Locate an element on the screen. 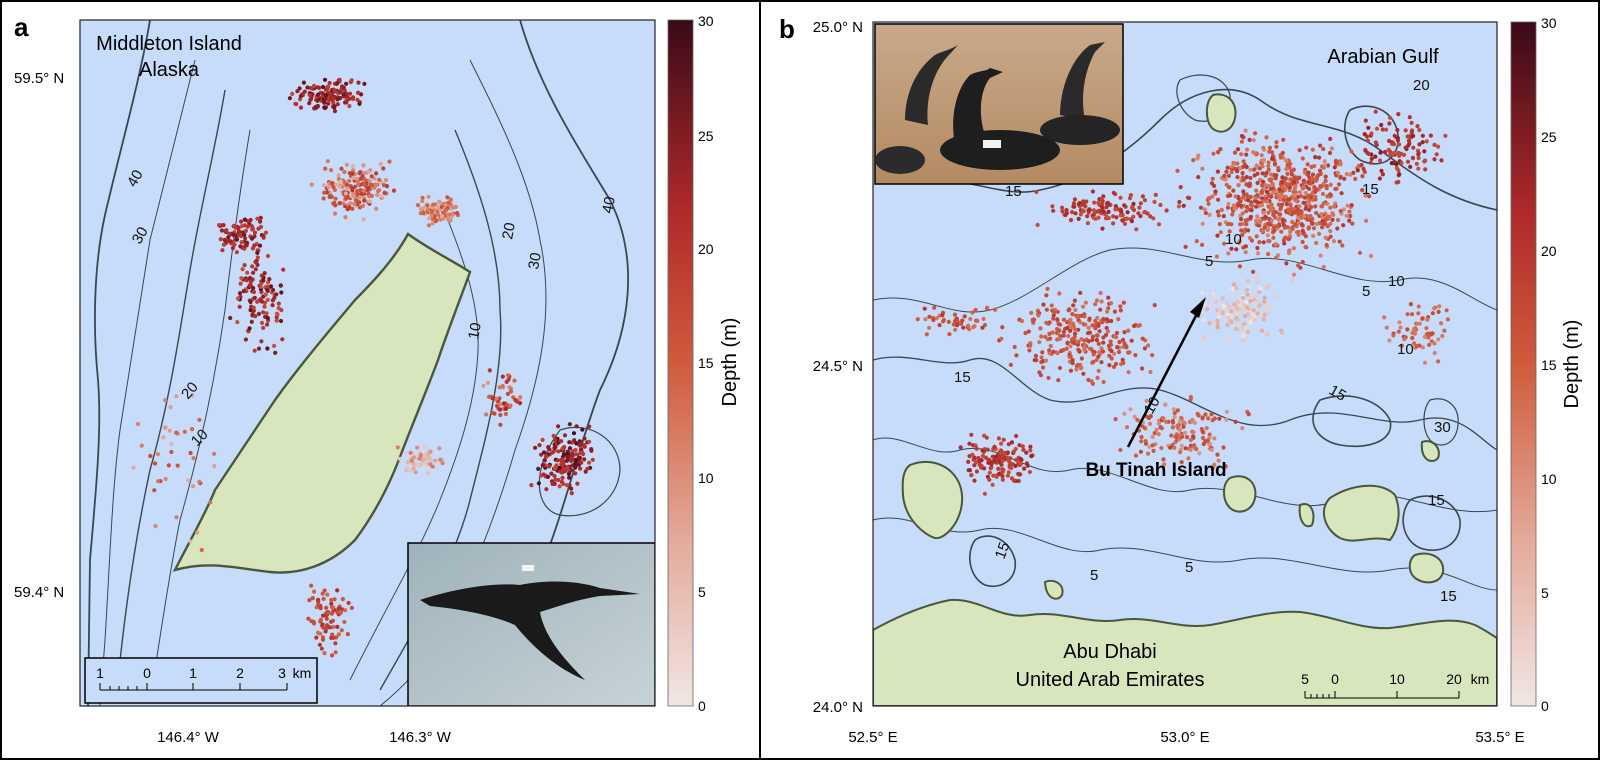 This screenshot has width=1600, height=760. scale-tick: 20 is located at coordinates (1454, 679).